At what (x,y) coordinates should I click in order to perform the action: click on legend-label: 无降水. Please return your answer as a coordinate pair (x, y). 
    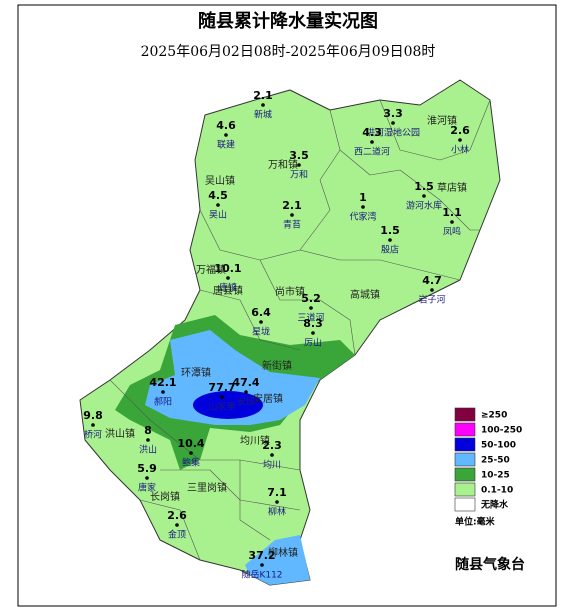
    Looking at the image, I should click on (494, 505).